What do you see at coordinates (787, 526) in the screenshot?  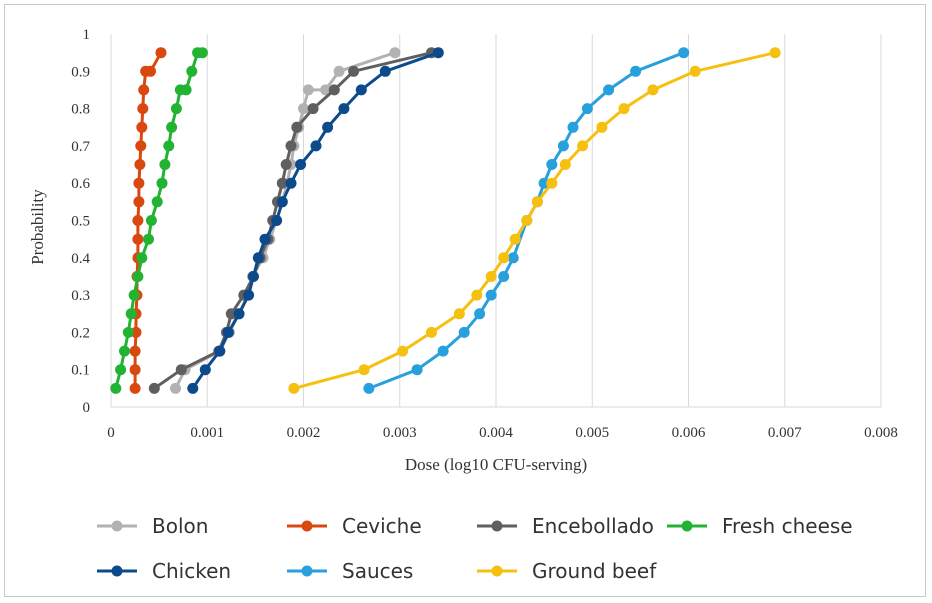 I see `legend-label: Fresh cheese` at bounding box center [787, 526].